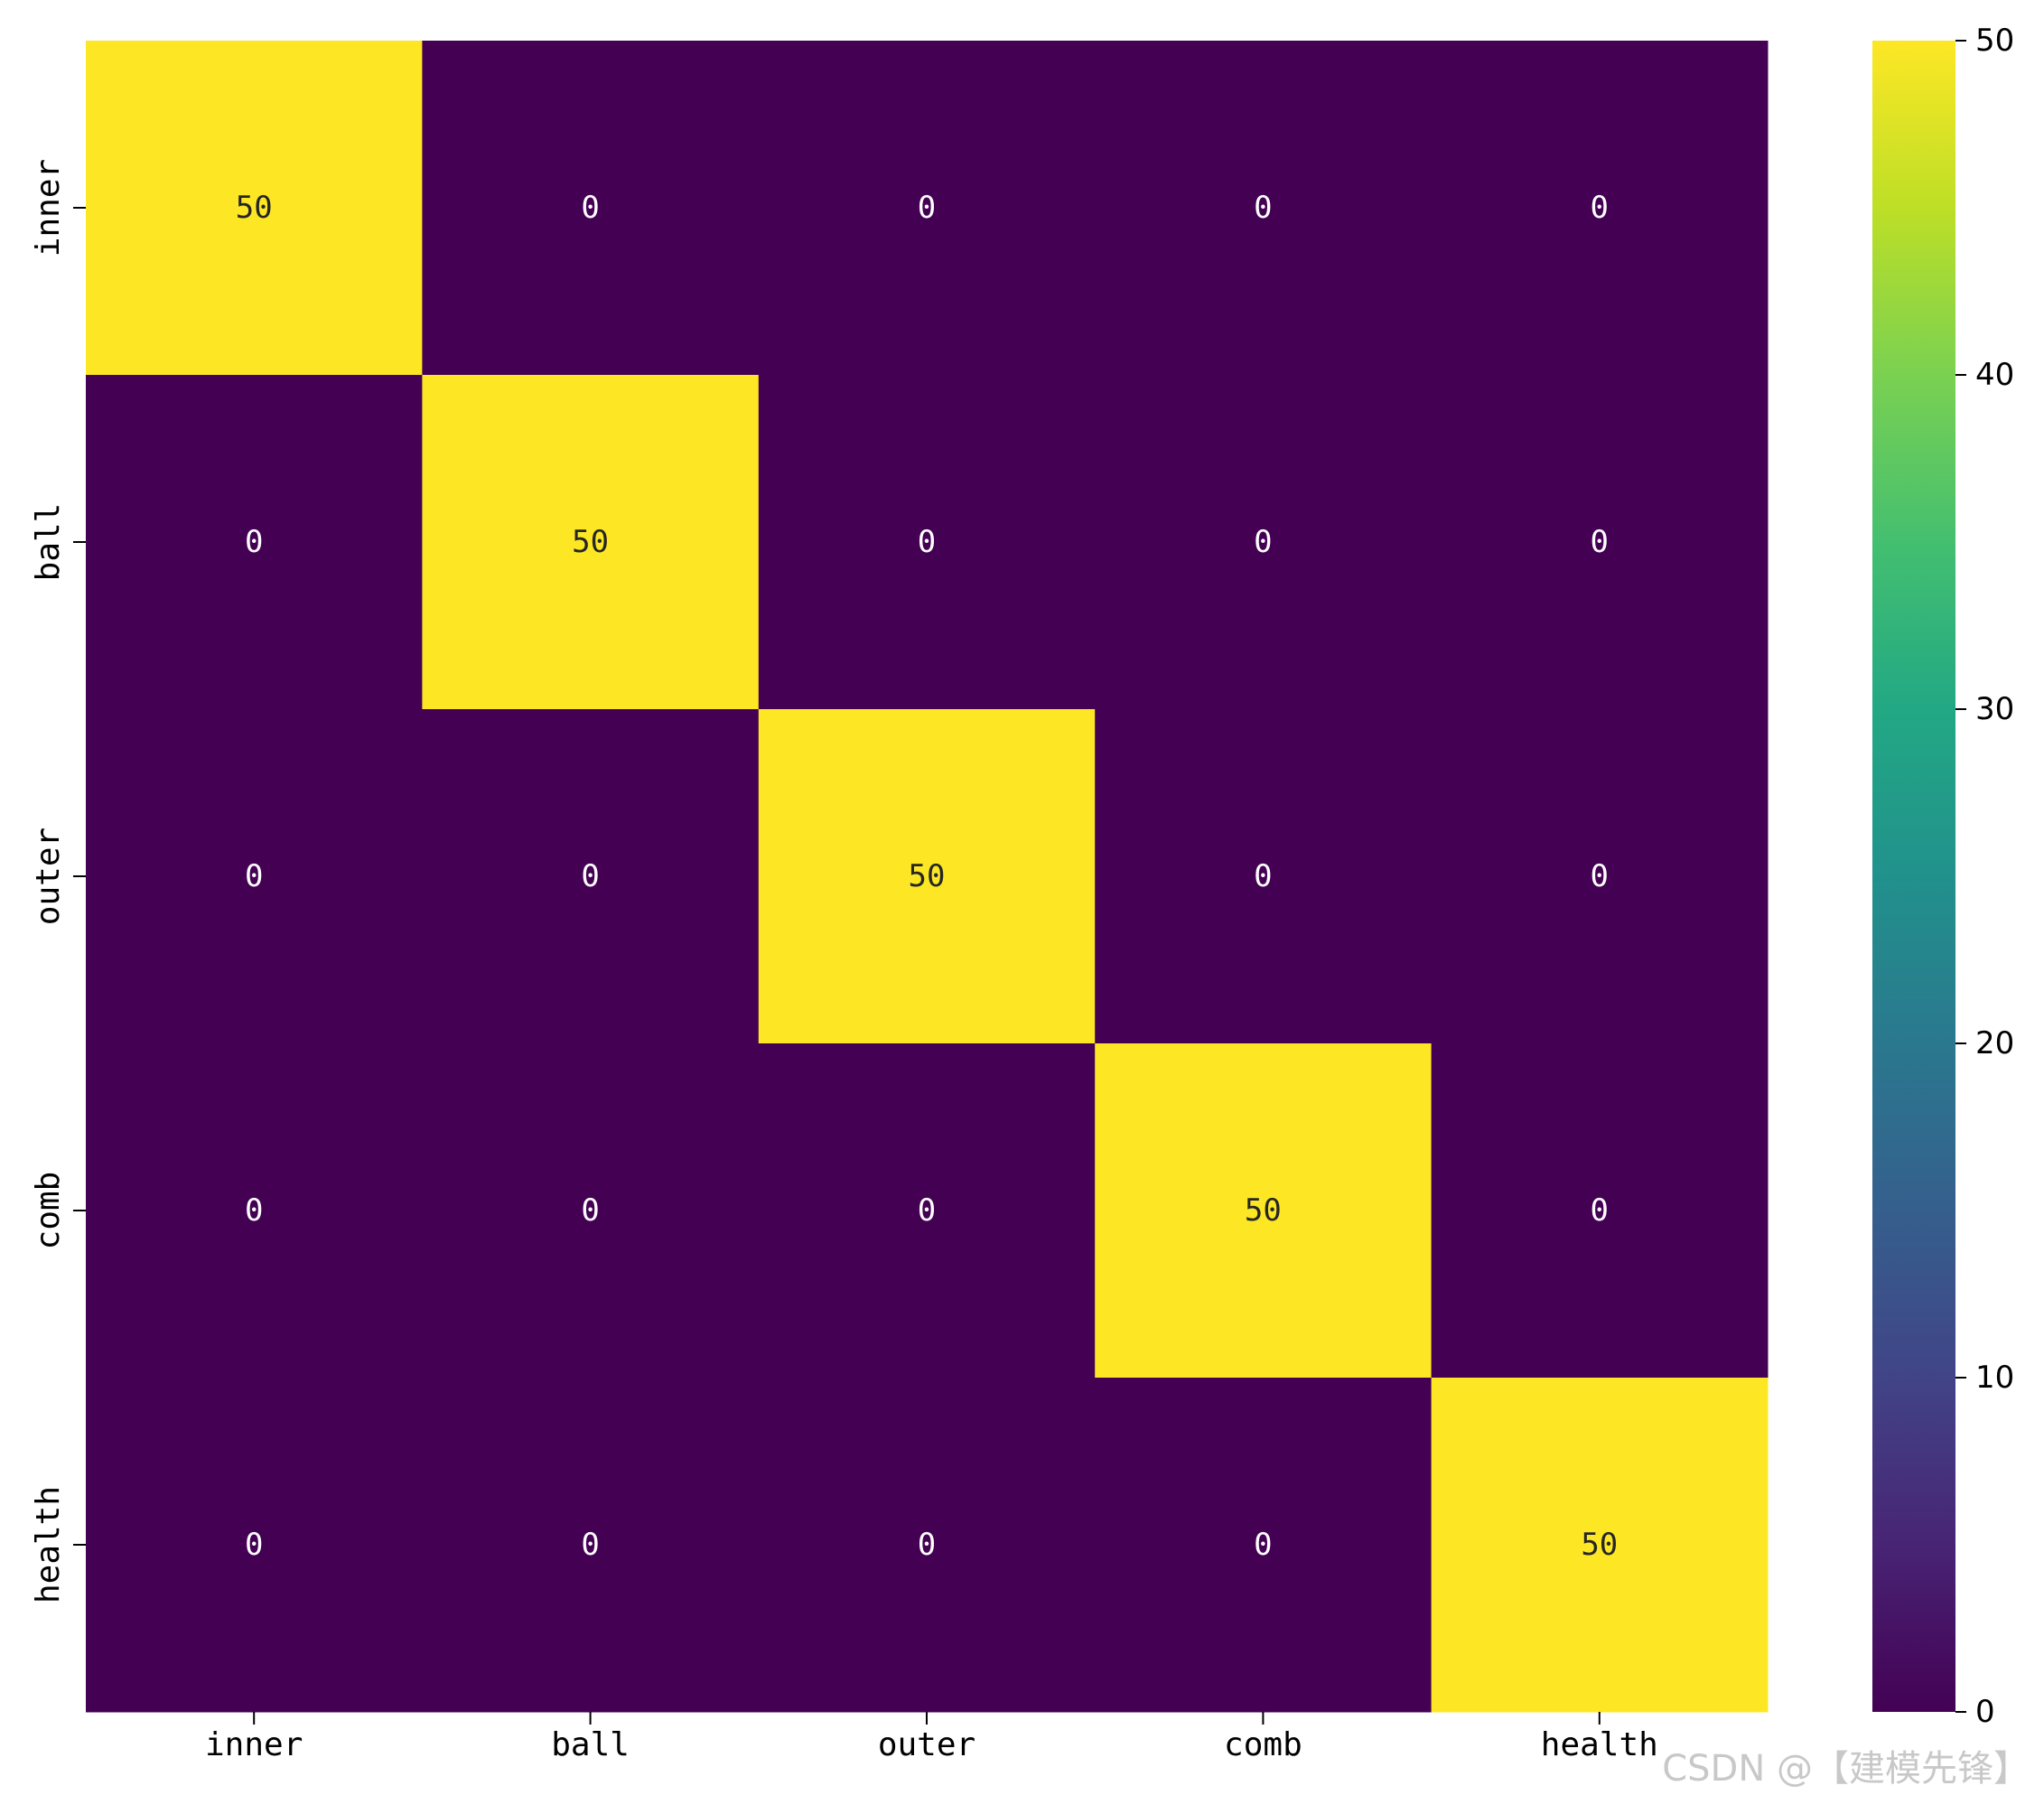  What do you see at coordinates (48, 1544) in the screenshot?
I see `y-tick-label: health` at bounding box center [48, 1544].